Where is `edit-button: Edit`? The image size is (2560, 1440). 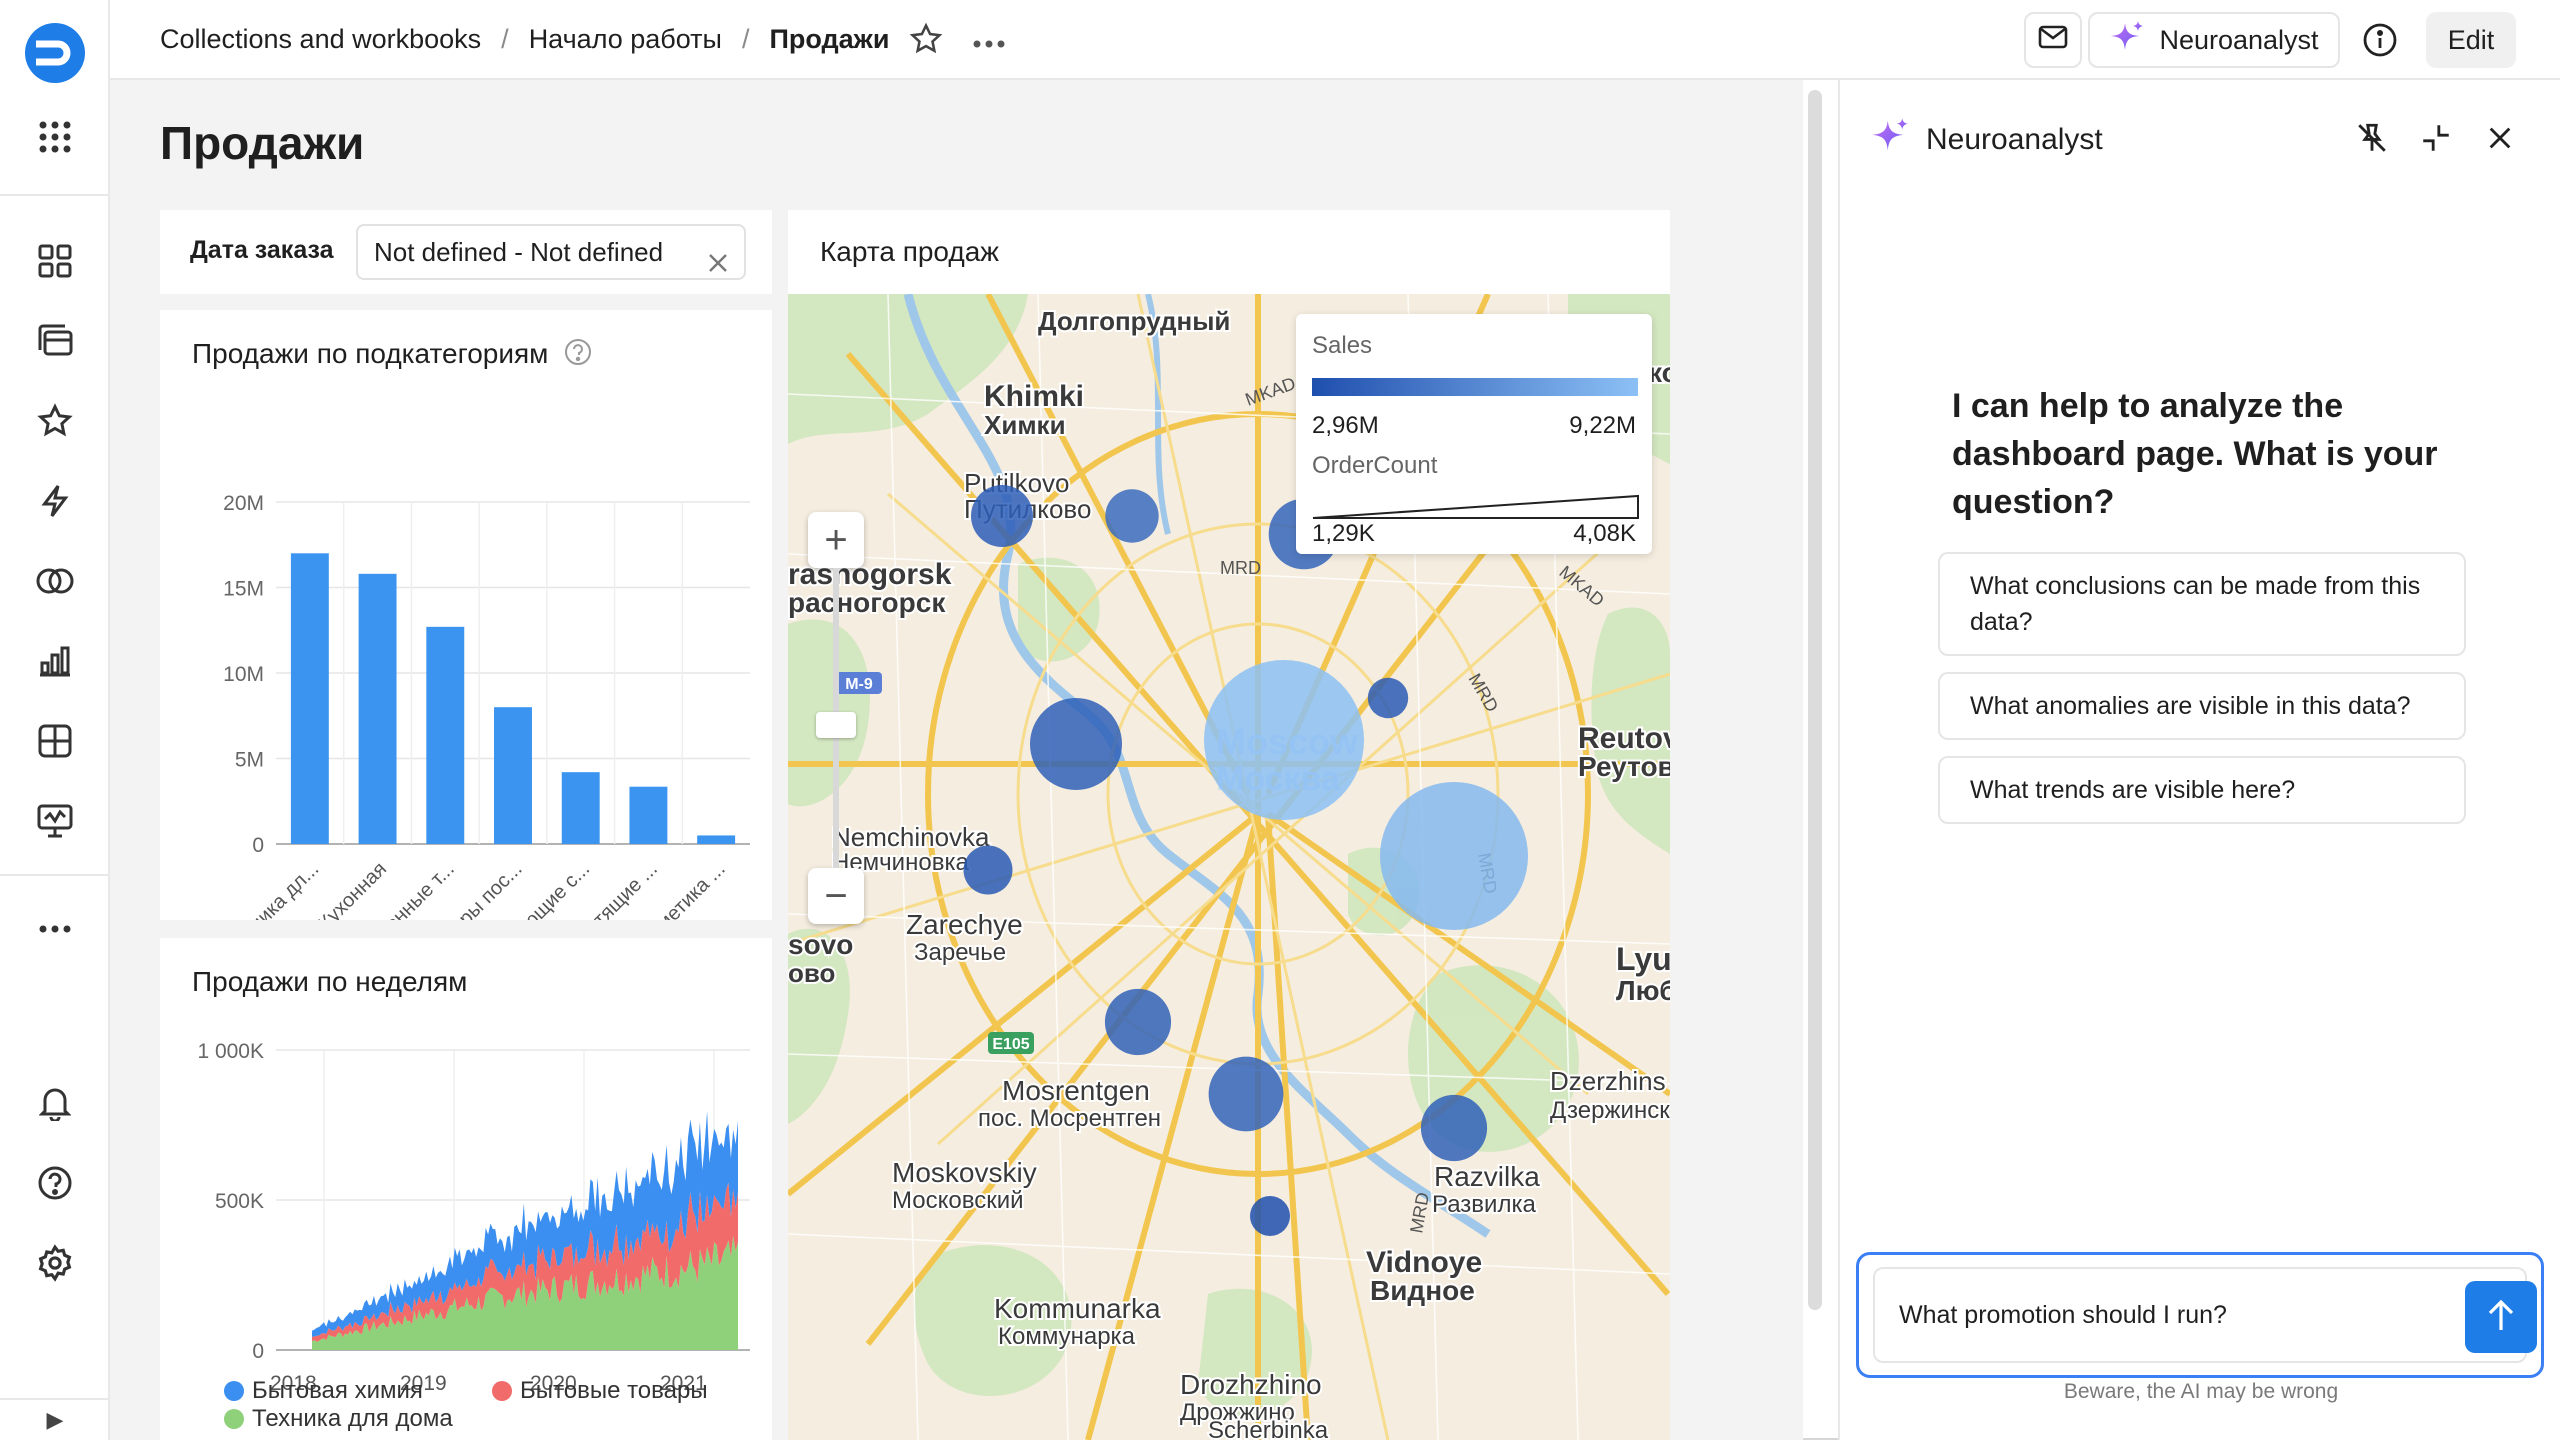 edit-button: Edit is located at coordinates (2471, 40).